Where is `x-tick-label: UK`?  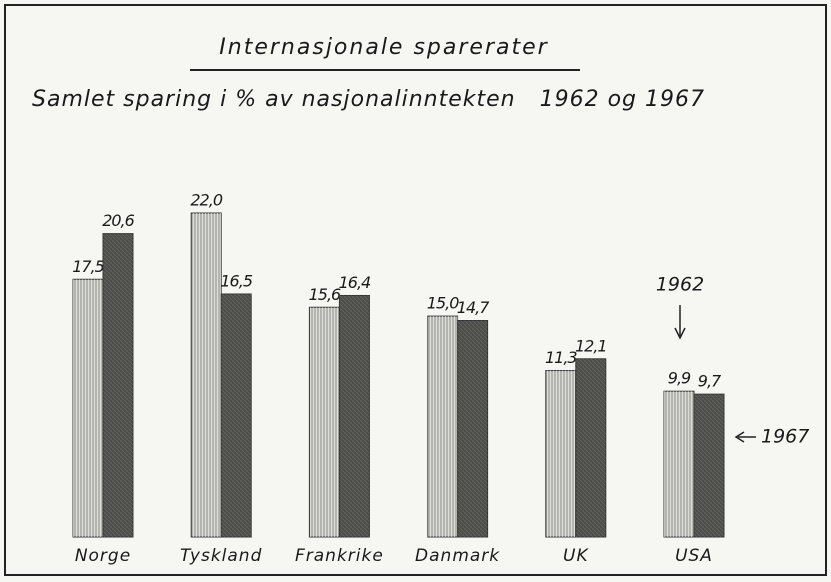
x-tick-label: UK is located at coordinates (576, 556).